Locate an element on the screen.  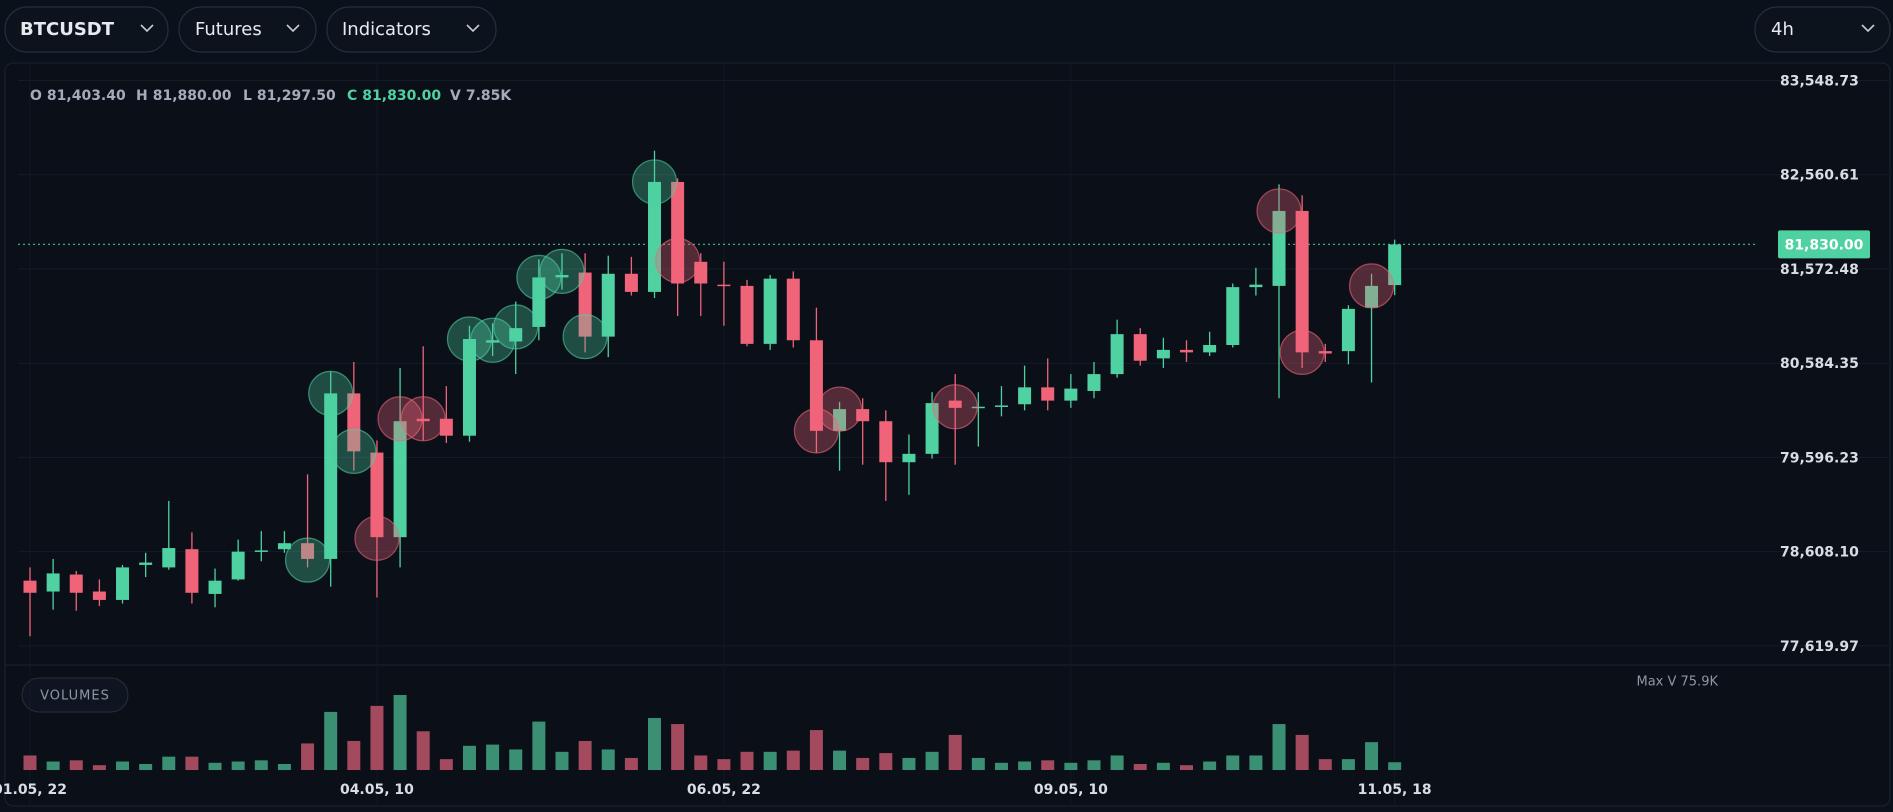
ohlc-value: 81,403.40 is located at coordinates (86, 96).